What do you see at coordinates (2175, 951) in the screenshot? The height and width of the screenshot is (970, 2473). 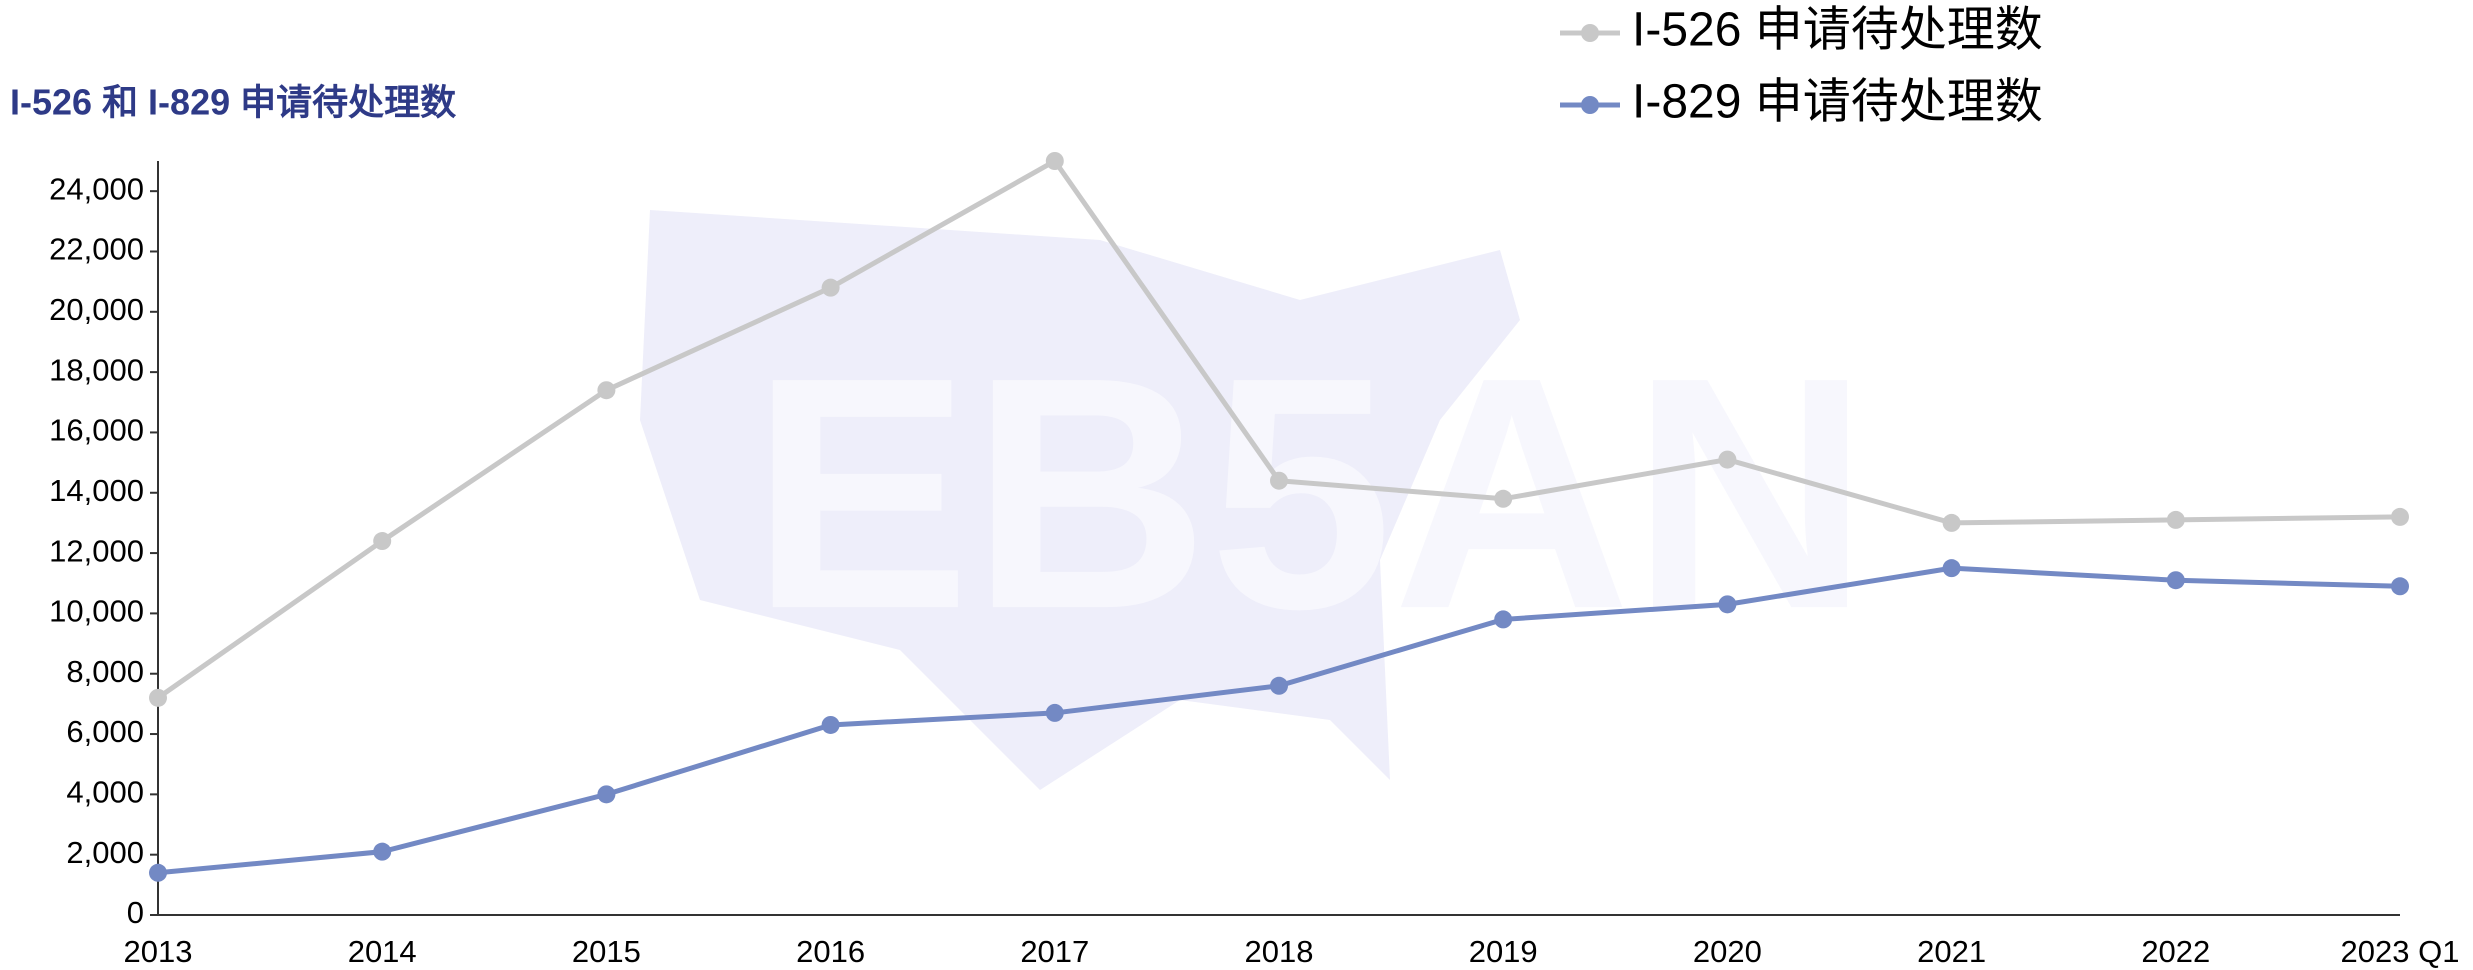 I see `x-tick-label: 2022` at bounding box center [2175, 951].